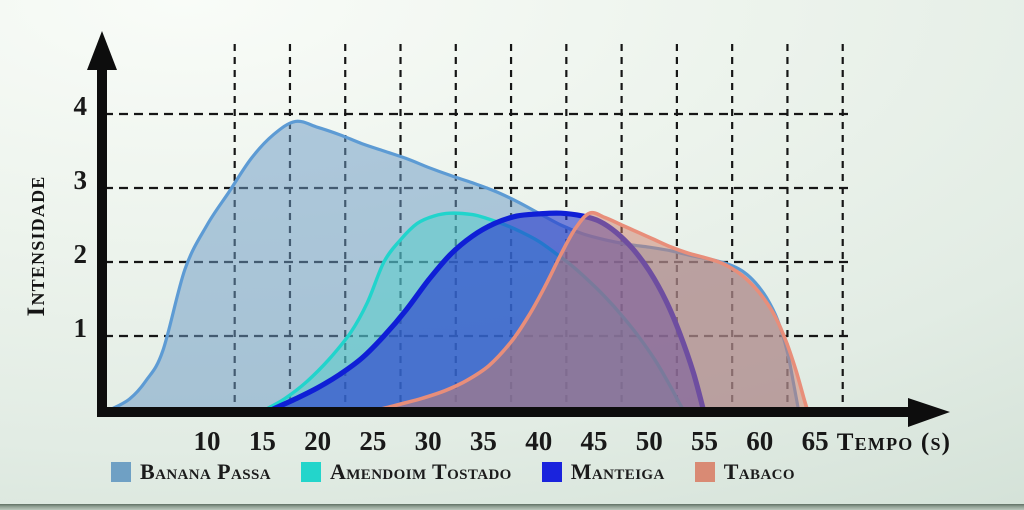 The height and width of the screenshot is (510, 1024). What do you see at coordinates (593, 441) in the screenshot?
I see `x-tick-label: 45` at bounding box center [593, 441].